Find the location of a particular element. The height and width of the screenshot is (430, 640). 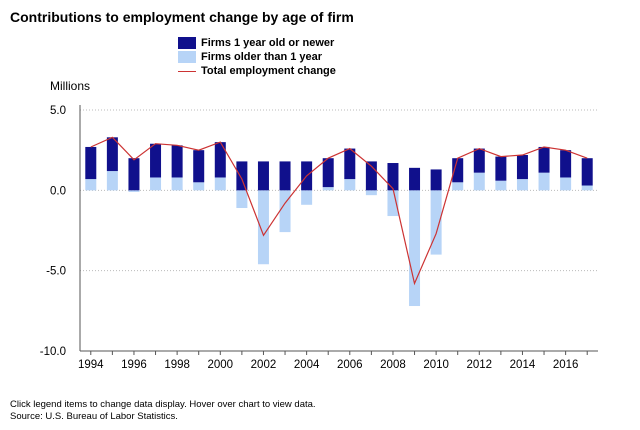

x-tick-label: 2012 is located at coordinates (479, 365).